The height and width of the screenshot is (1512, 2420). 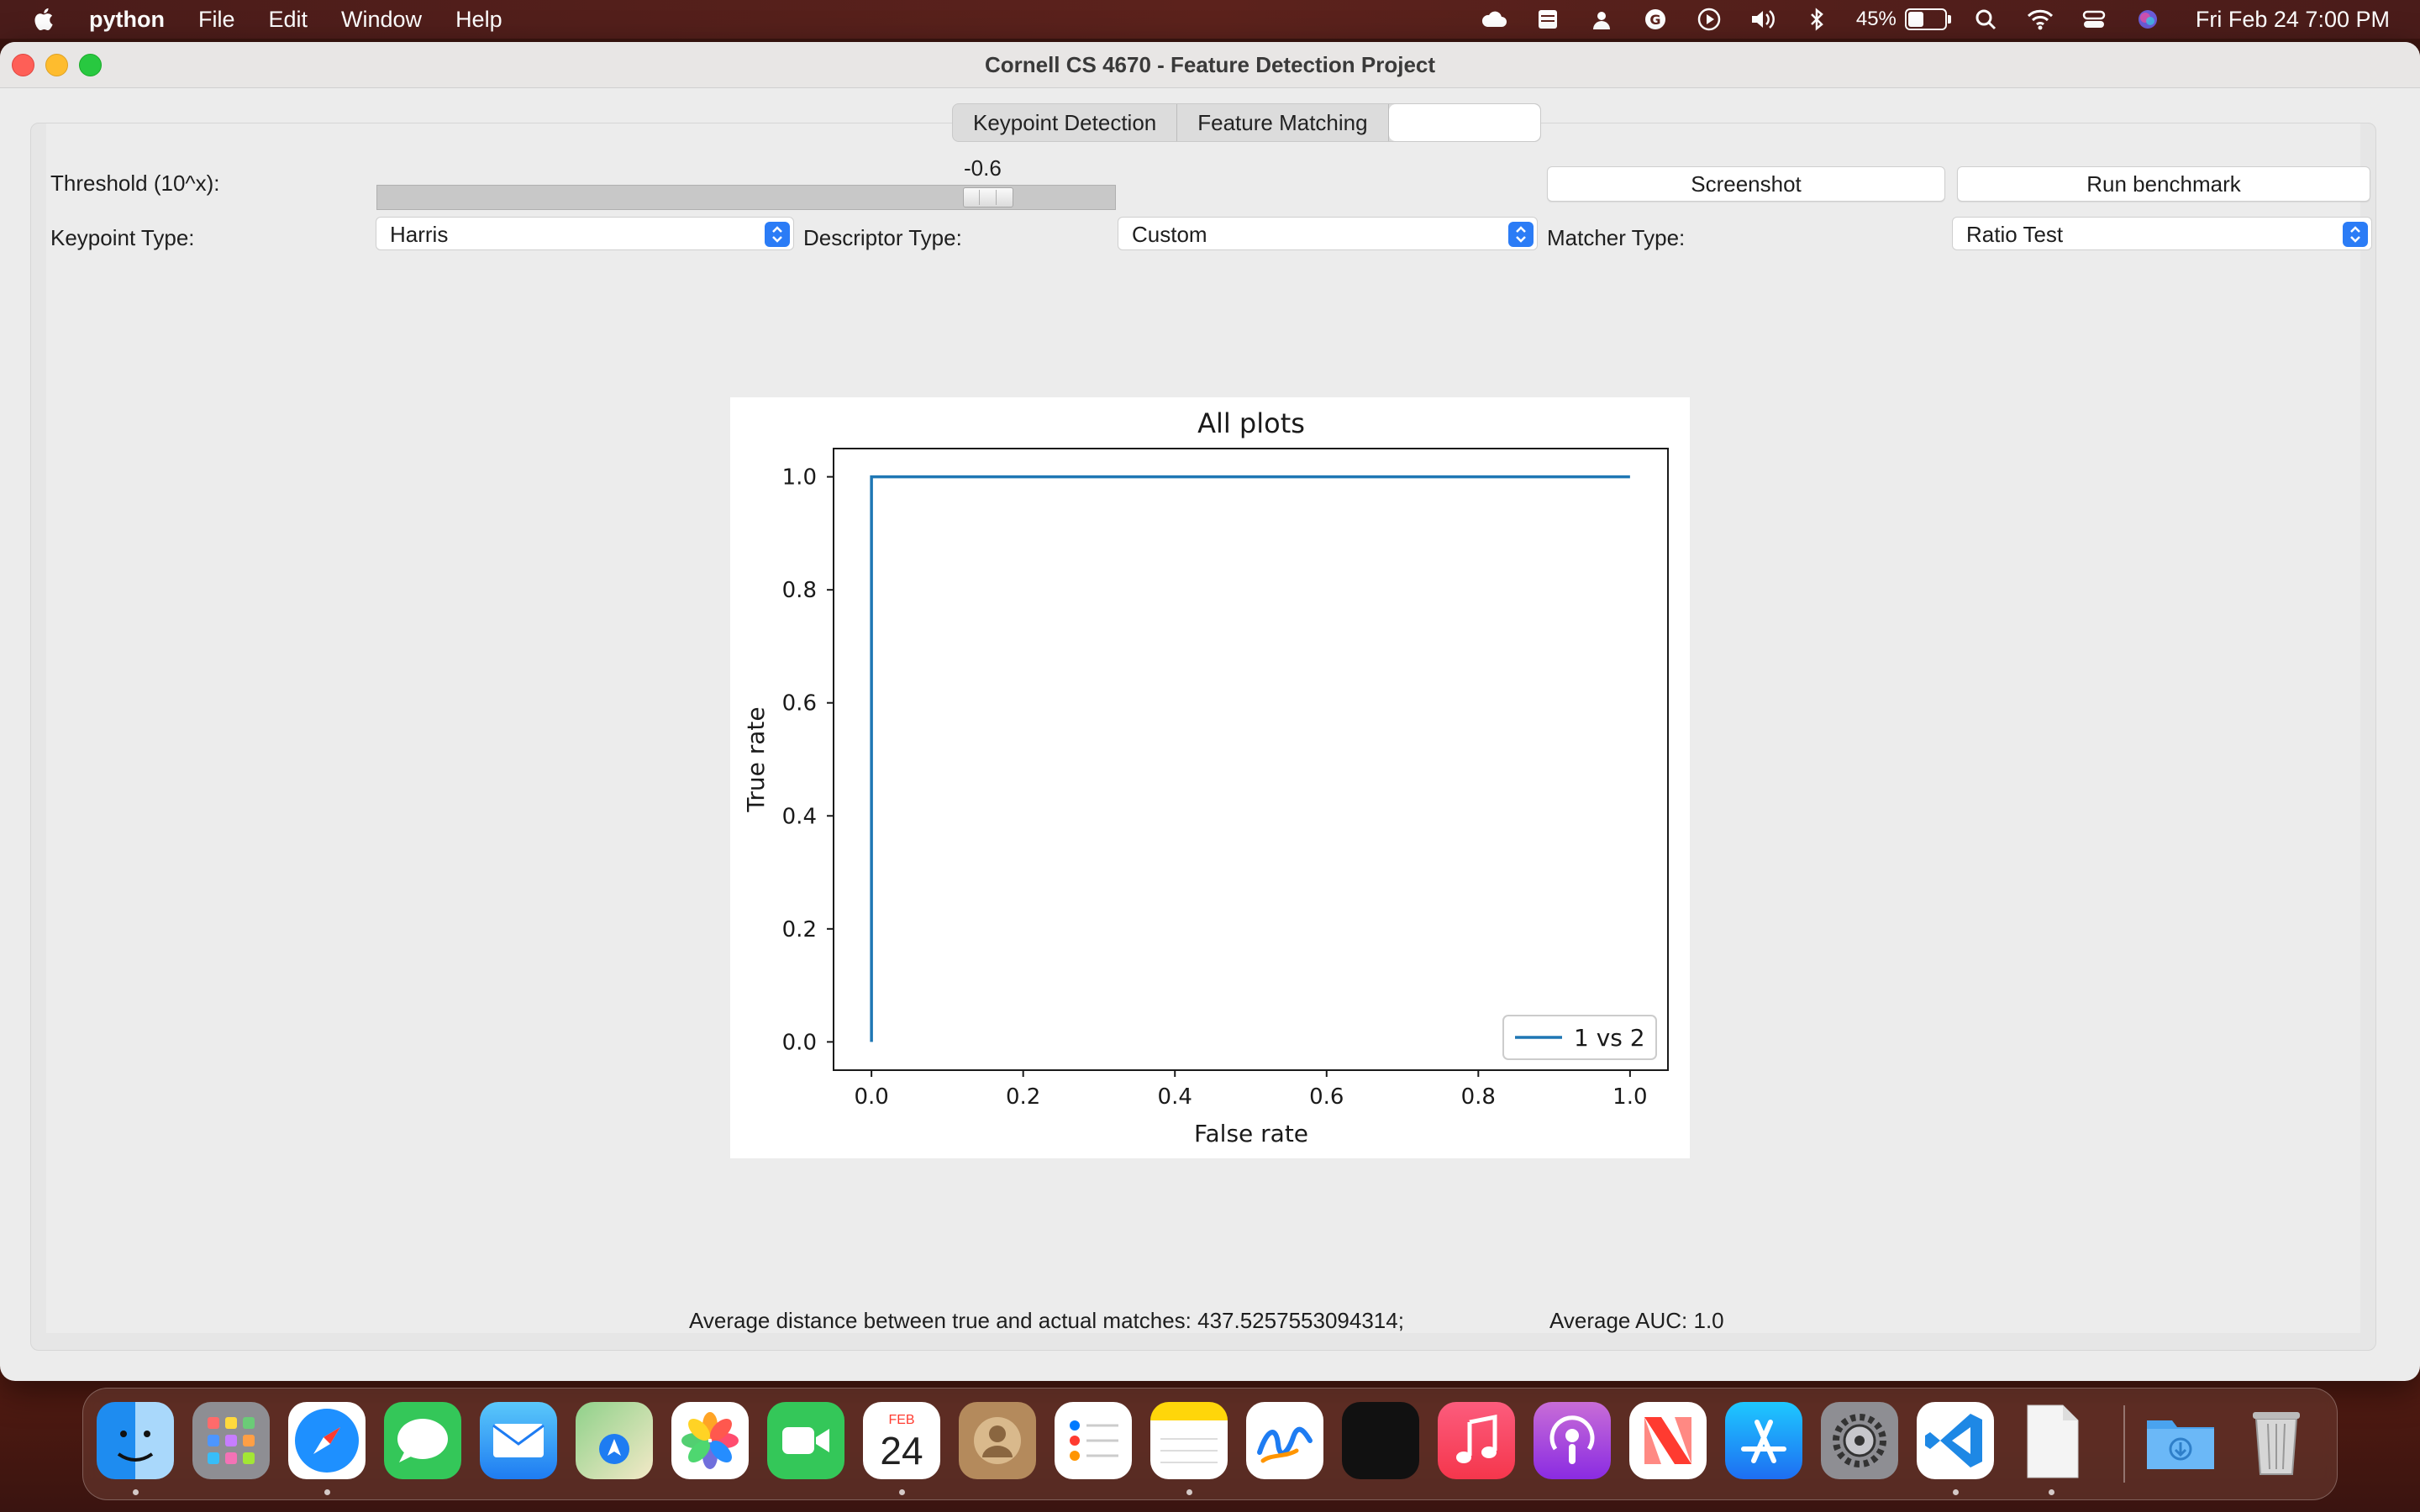 What do you see at coordinates (1601, 19) in the screenshot?
I see `person-share-icon` at bounding box center [1601, 19].